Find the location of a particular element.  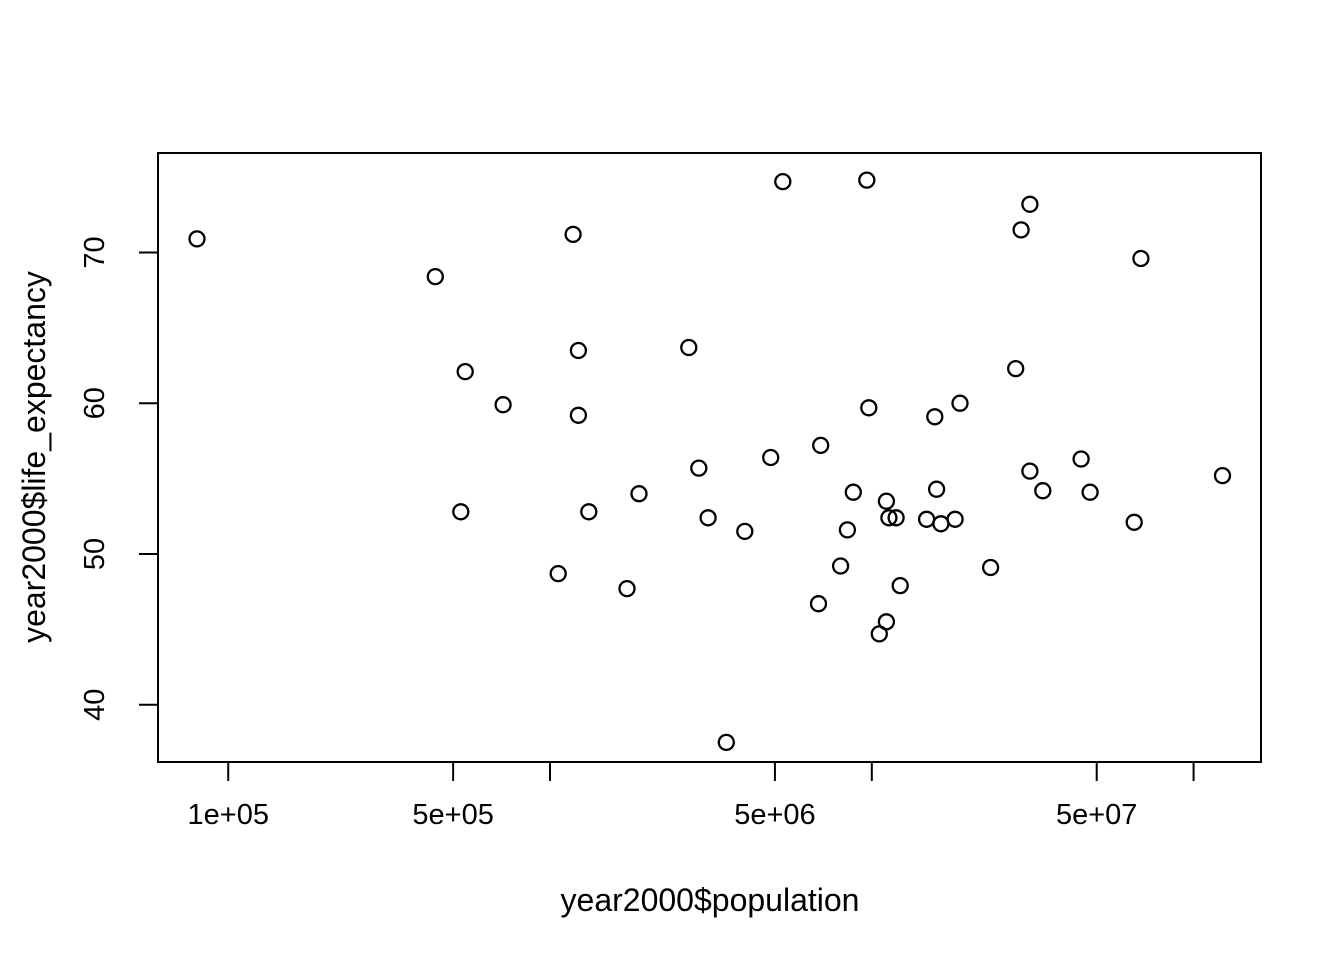

y-tick-label: 50 is located at coordinates (95, 554).